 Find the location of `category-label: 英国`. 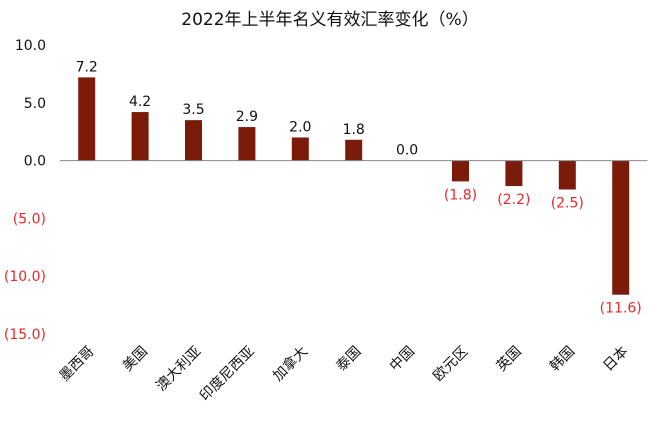

category-label: 英国 is located at coordinates (509, 359).